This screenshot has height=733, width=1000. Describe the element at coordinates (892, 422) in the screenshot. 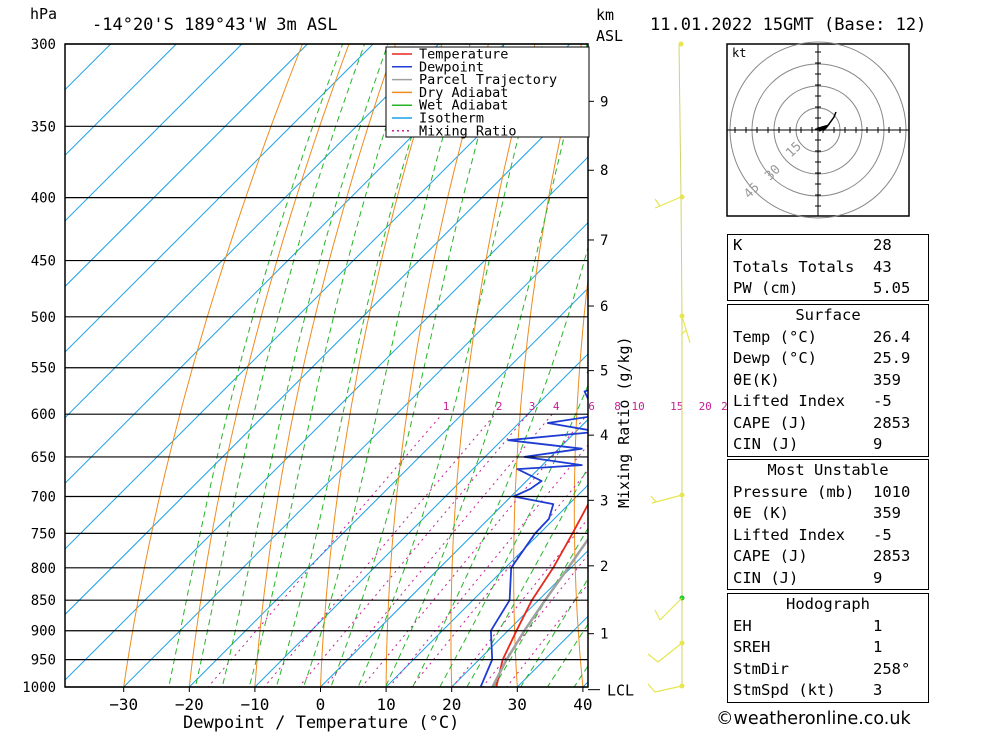

I see `surface-value: 2853` at that location.